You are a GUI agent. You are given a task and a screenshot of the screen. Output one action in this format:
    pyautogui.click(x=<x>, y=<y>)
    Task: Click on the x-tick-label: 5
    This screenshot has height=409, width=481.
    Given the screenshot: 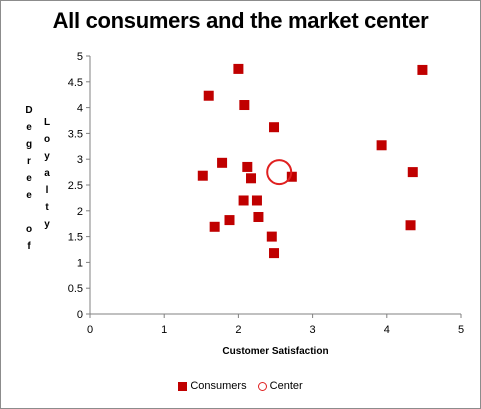 What is the action you would take?
    pyautogui.click(x=461, y=330)
    